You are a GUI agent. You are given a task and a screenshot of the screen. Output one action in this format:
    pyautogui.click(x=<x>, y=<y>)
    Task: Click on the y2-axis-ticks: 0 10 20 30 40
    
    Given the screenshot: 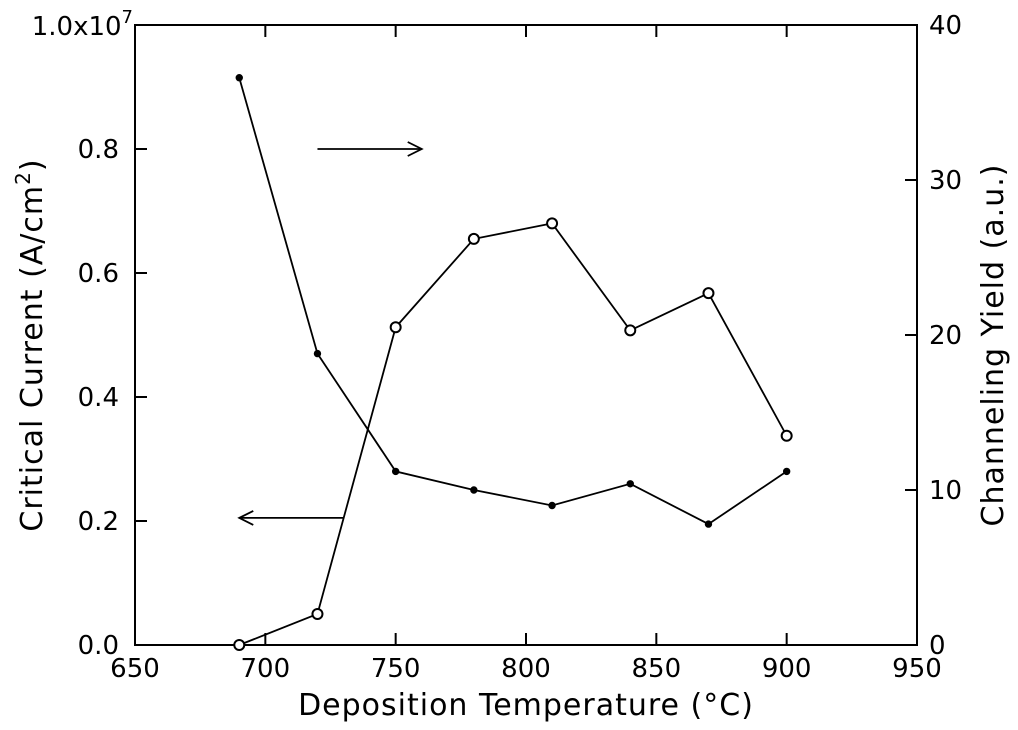 What is the action you would take?
    pyautogui.click(x=933, y=336)
    